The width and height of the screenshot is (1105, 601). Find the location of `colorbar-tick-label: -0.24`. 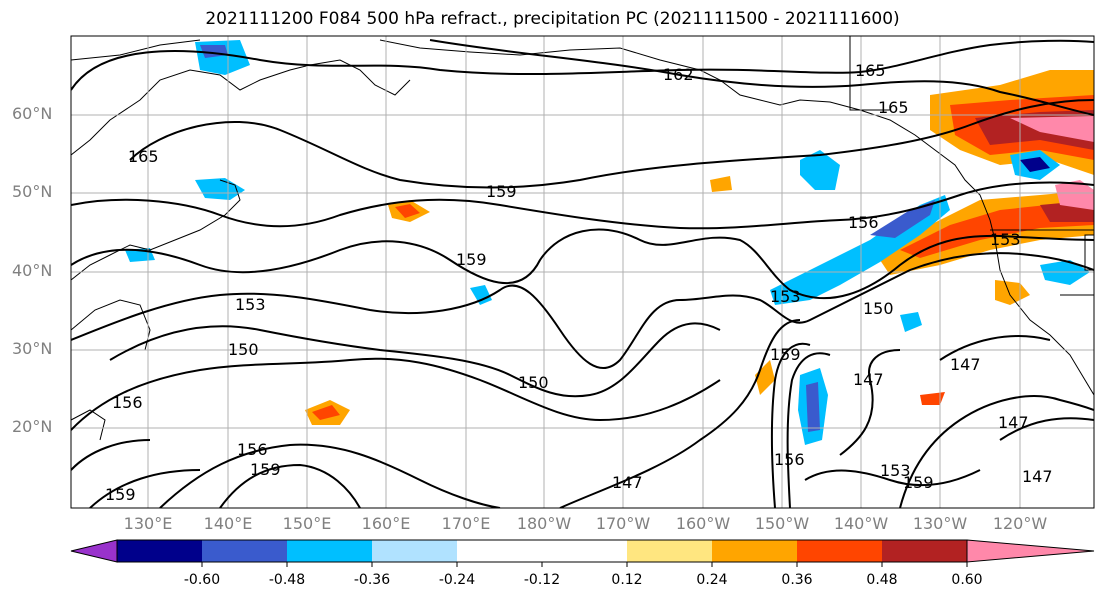

colorbar-tick-label: -0.24 is located at coordinates (457, 580).